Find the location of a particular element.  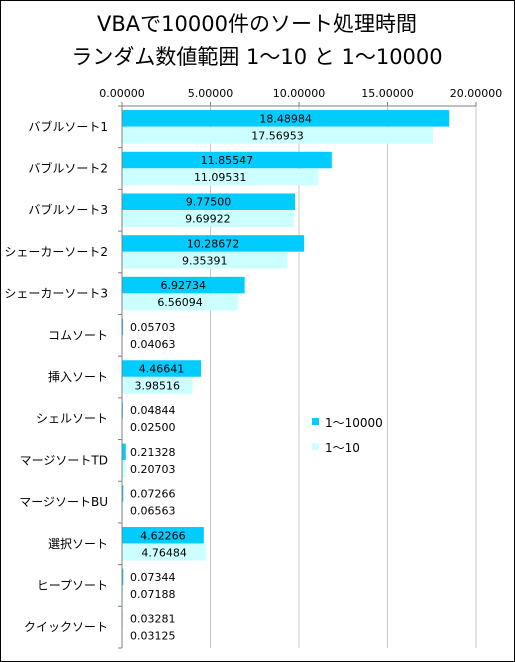

category-label: バブルソート1 is located at coordinates (68, 126).